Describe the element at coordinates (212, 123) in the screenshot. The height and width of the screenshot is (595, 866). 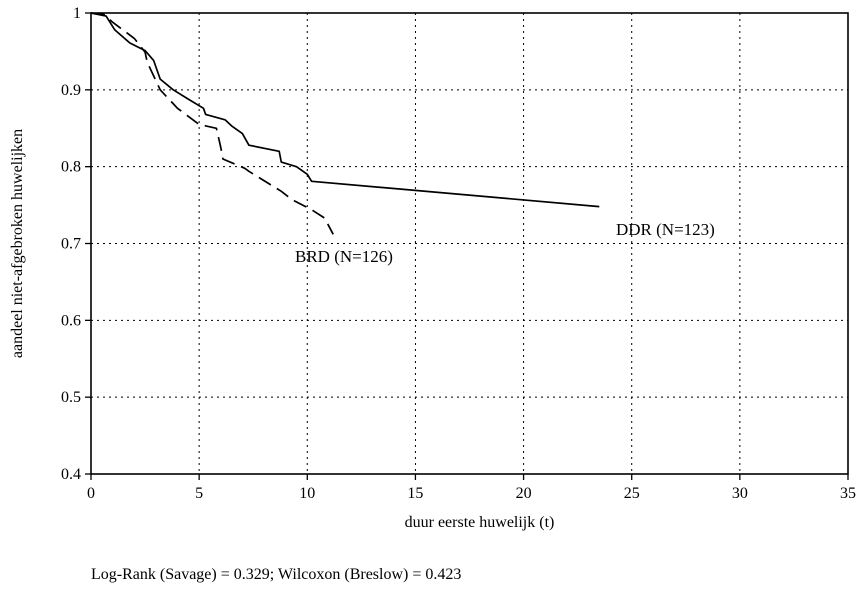
I see `series-line-brd` at that location.